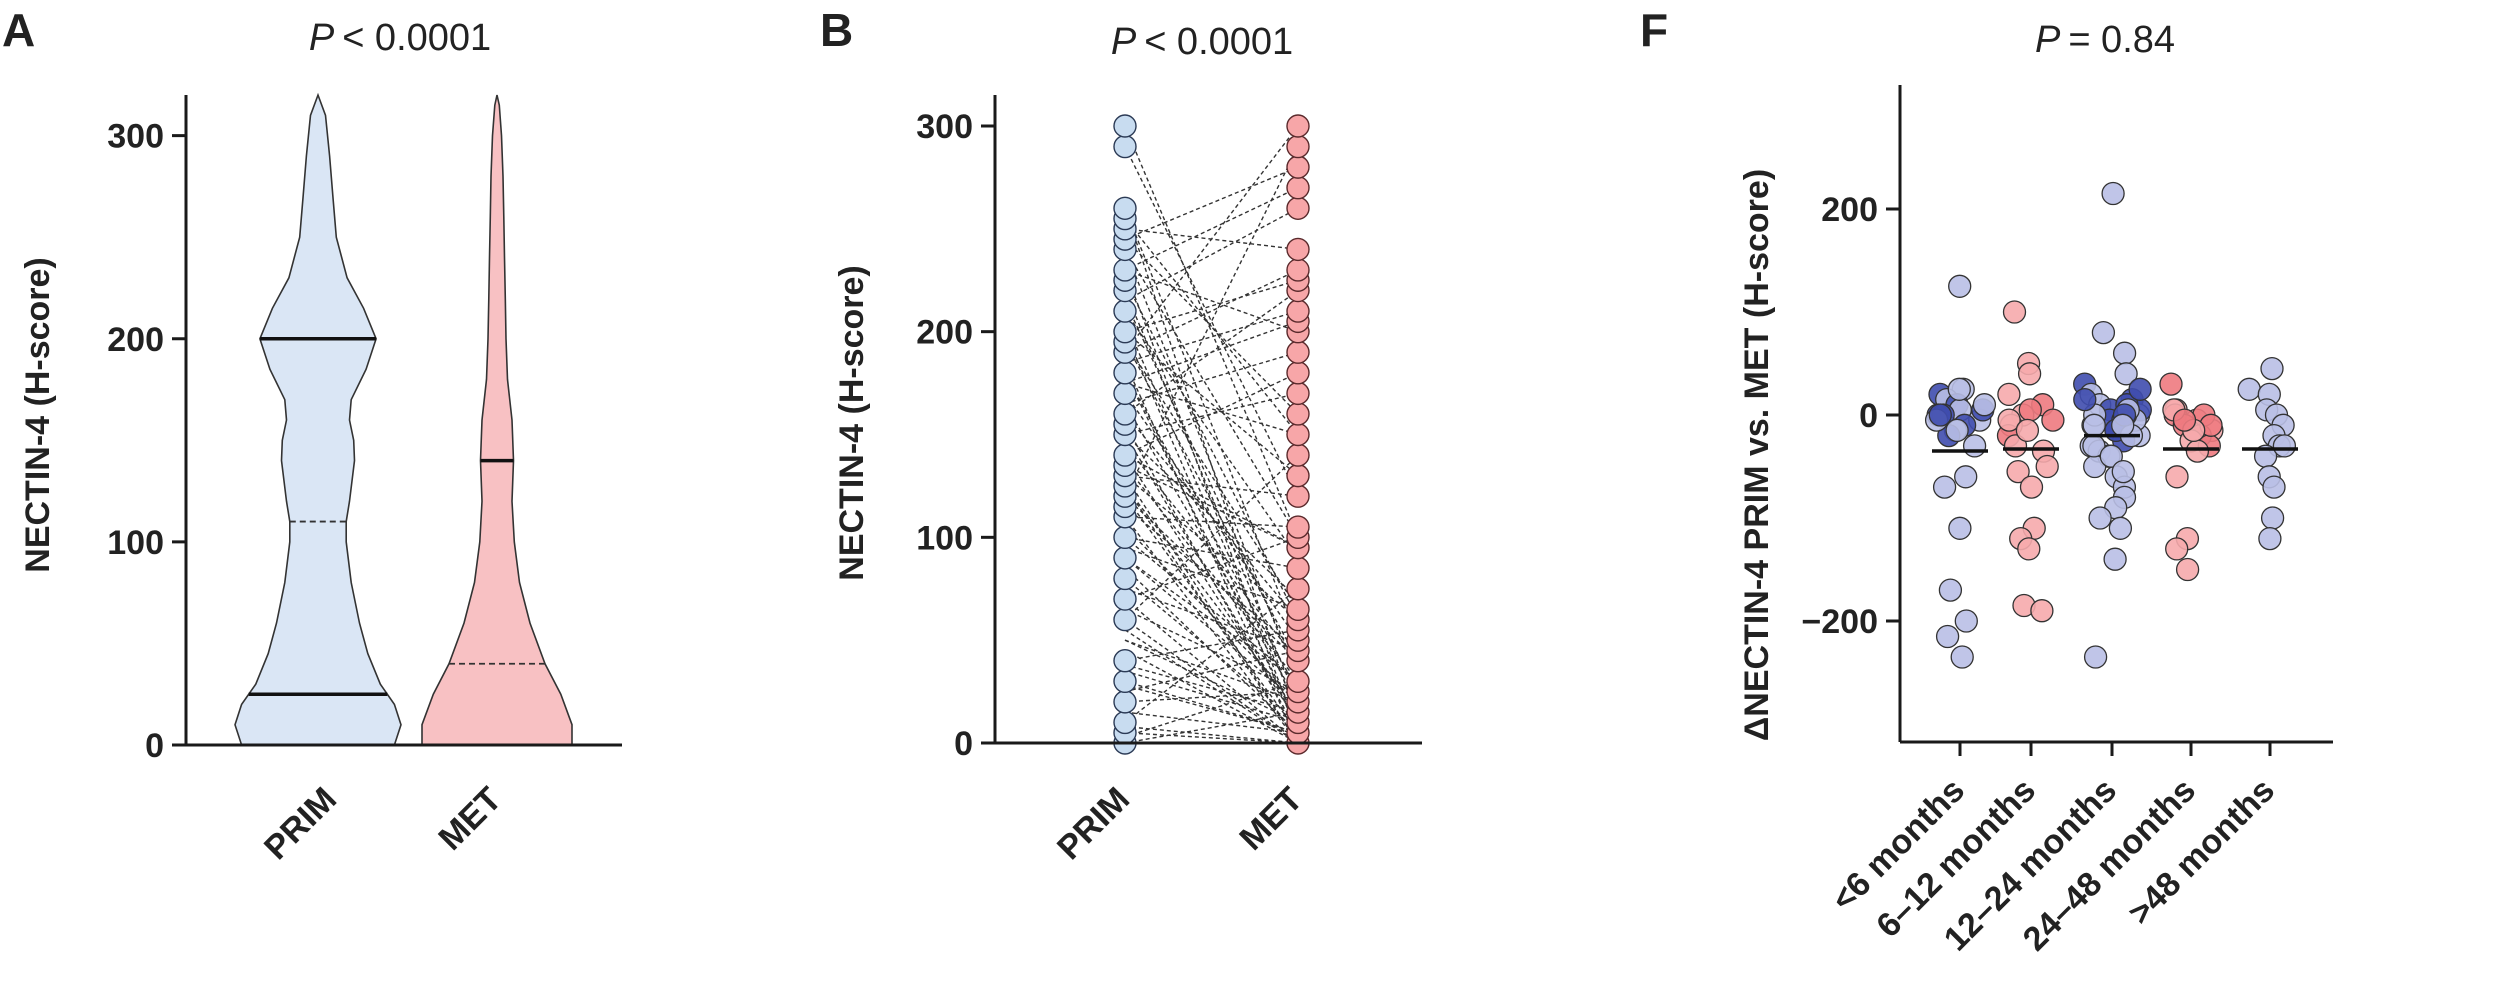 The height and width of the screenshot is (1007, 2500). What do you see at coordinates (135, 543) in the screenshot?
I see `panel-a-tick-label-100: 100` at bounding box center [135, 543].